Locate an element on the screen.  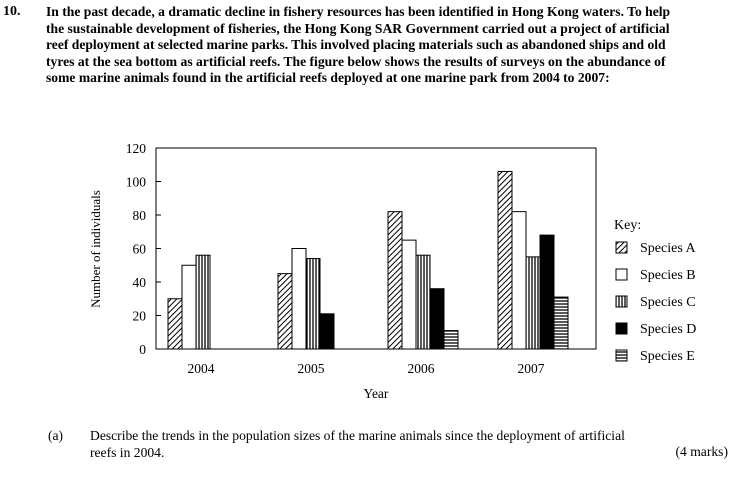
y-tick-label: 80 is located at coordinates (140, 215).